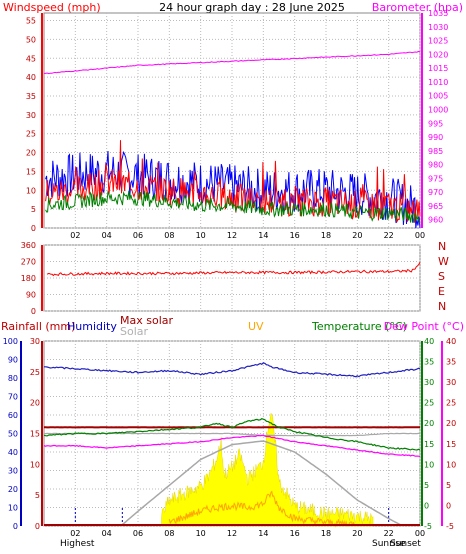  I want to click on marker-sunset: Sunset, so click(405, 544).